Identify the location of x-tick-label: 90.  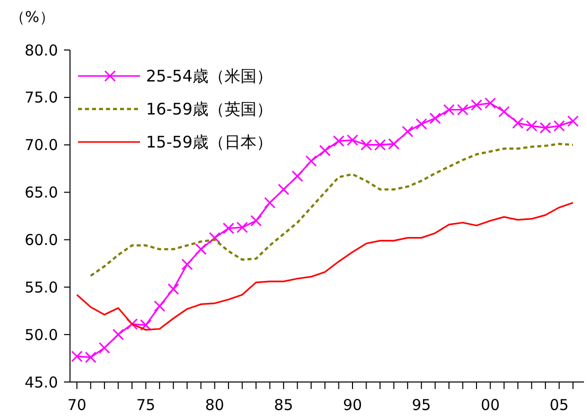
(352, 405).